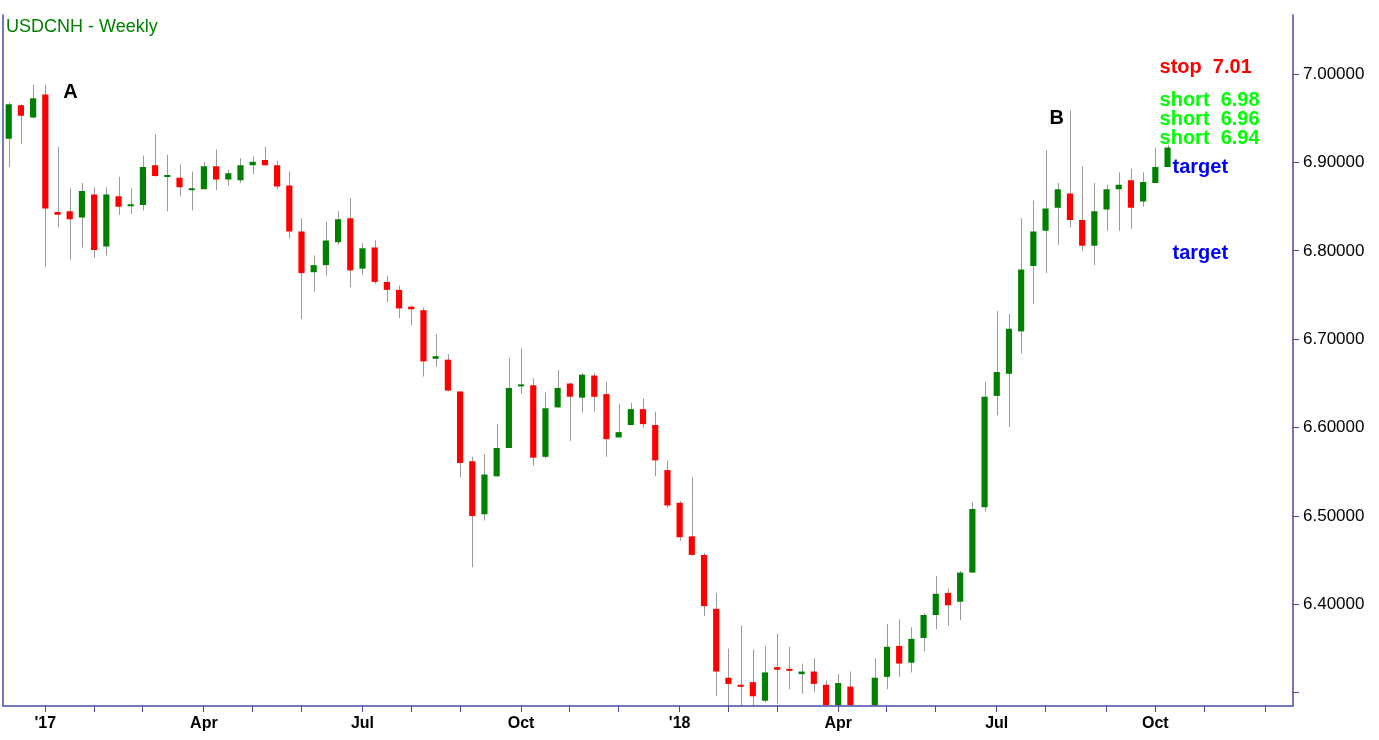  I want to click on x-tick-label: '17, so click(45, 723).